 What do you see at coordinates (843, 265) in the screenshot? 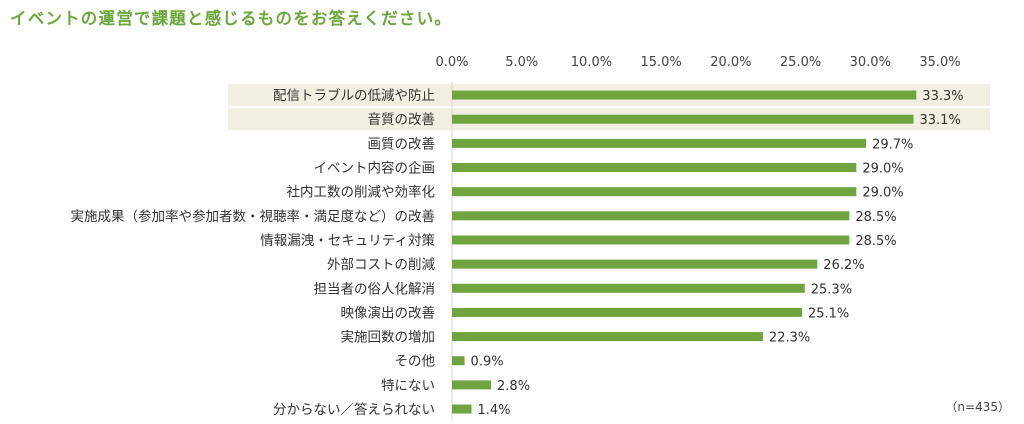
I see `value-label: 26.2%` at bounding box center [843, 265].